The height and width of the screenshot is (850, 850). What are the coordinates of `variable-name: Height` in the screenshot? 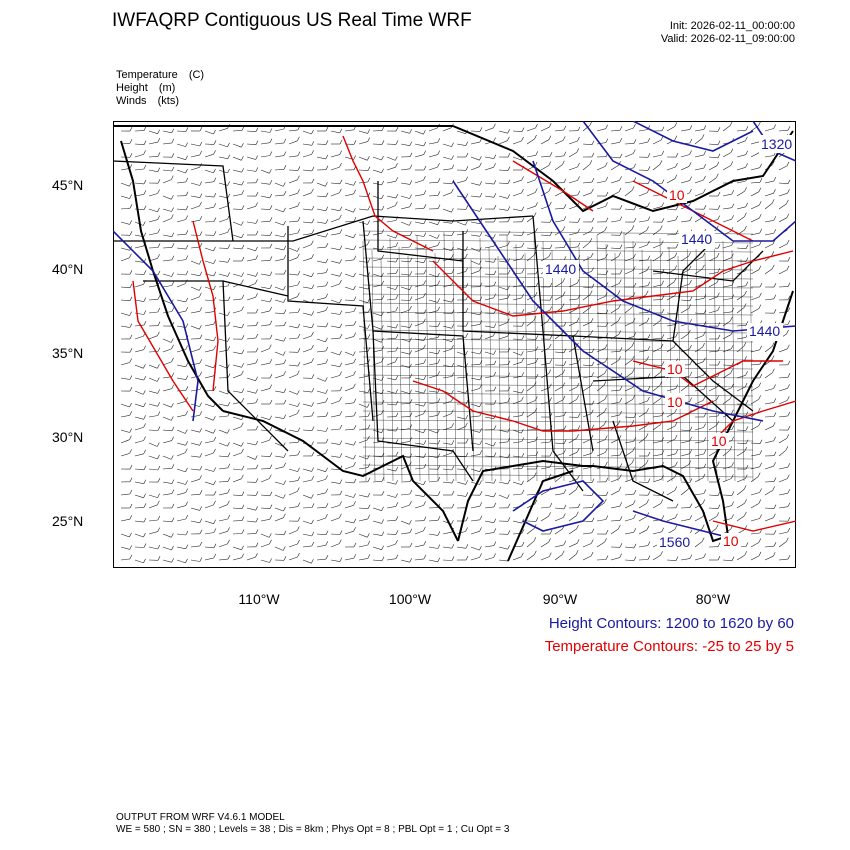 It's located at (132, 88).